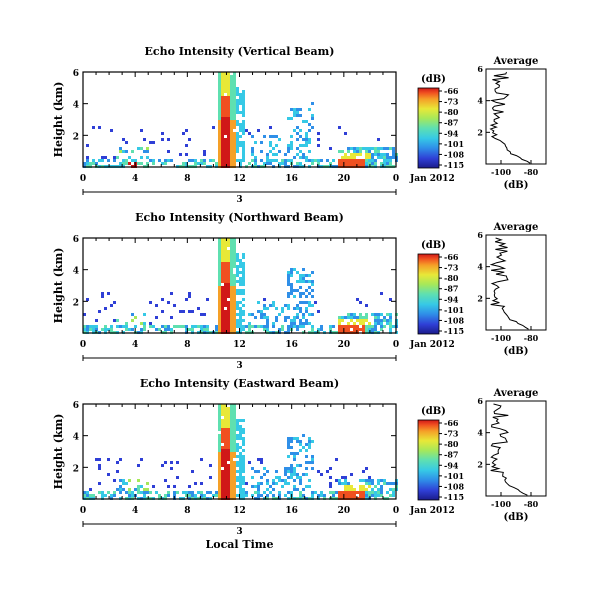  What do you see at coordinates (58, 286) in the screenshot?
I see `y-axis-label: Height (km)` at bounding box center [58, 286].